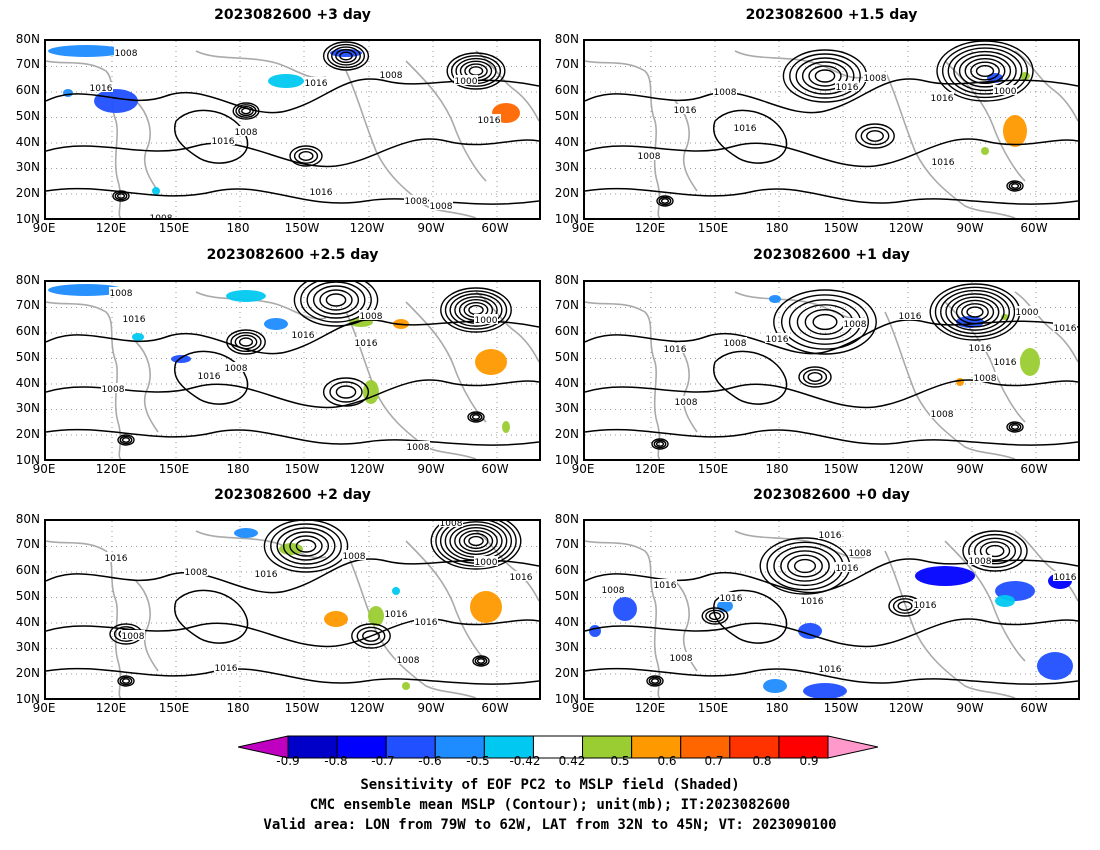 The height and width of the screenshot is (850, 1100). Describe the element at coordinates (583, 228) in the screenshot. I see `lon-tick-label: 90E` at that location.